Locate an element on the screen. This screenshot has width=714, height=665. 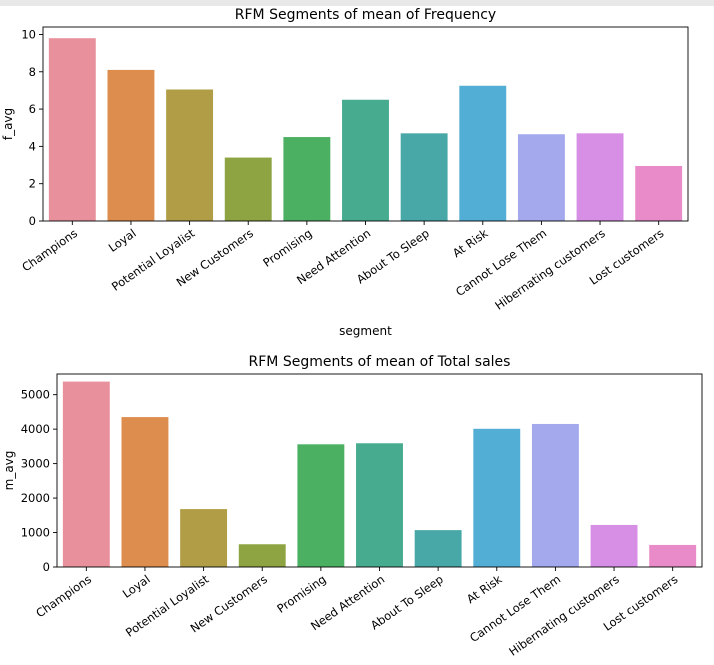
x-axis-label: segment is located at coordinates (365, 331).